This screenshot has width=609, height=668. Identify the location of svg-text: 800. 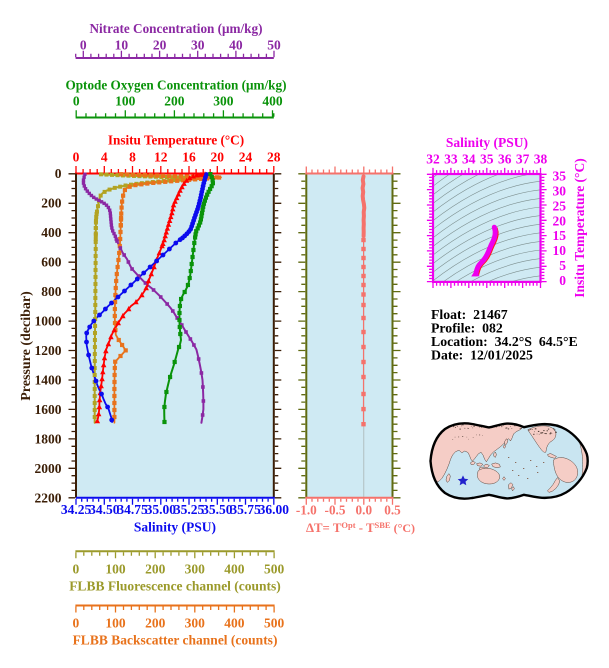
(51, 291).